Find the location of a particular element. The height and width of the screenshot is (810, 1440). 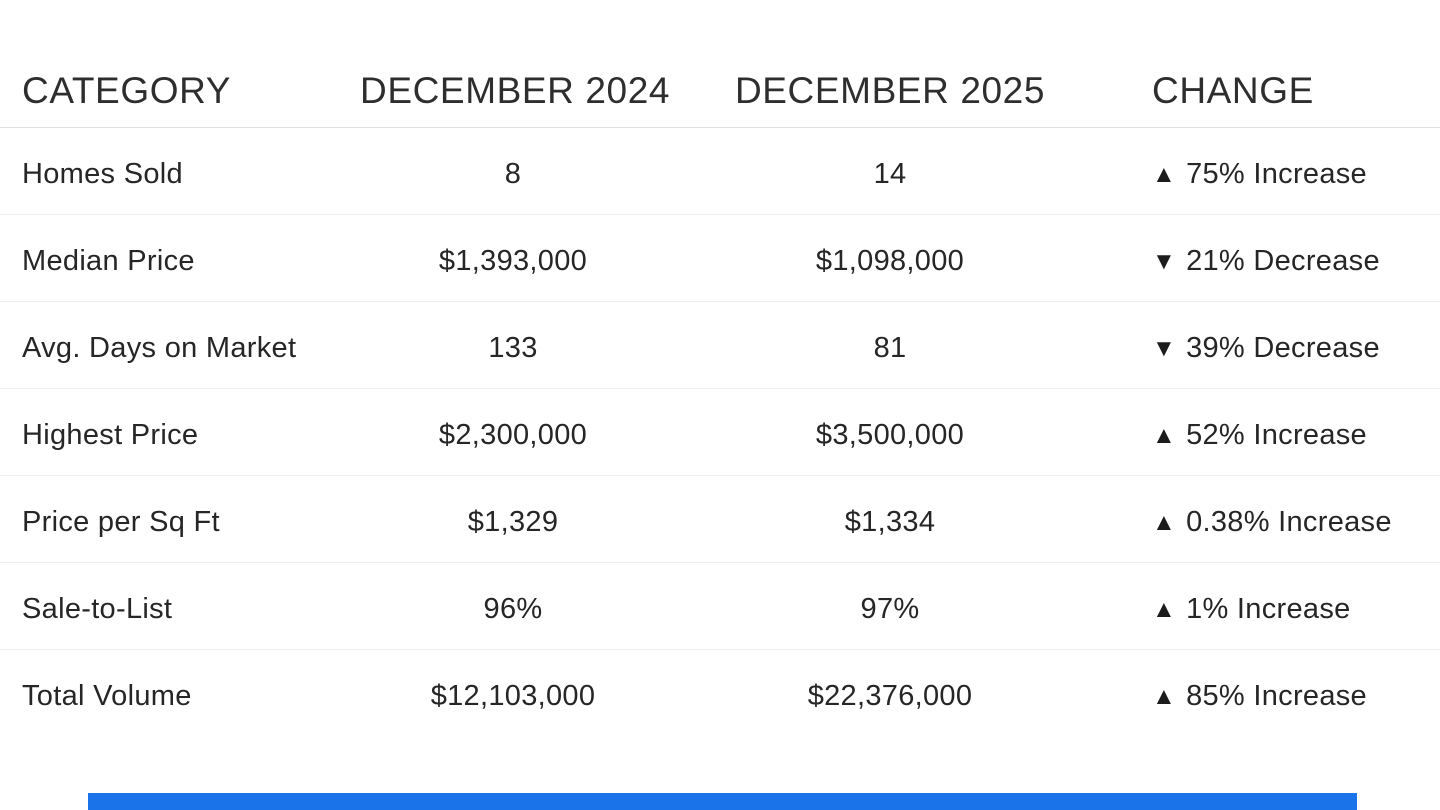

category-cell: Avg. Days on Market is located at coordinates (159, 347).